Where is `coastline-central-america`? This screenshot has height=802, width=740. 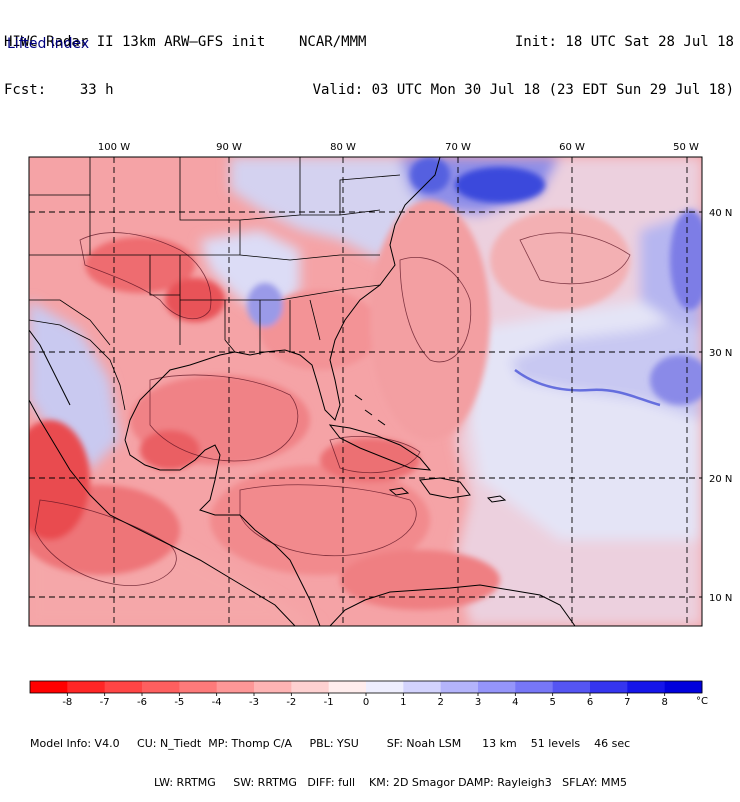 coastline-central-america is located at coordinates (280, 570).